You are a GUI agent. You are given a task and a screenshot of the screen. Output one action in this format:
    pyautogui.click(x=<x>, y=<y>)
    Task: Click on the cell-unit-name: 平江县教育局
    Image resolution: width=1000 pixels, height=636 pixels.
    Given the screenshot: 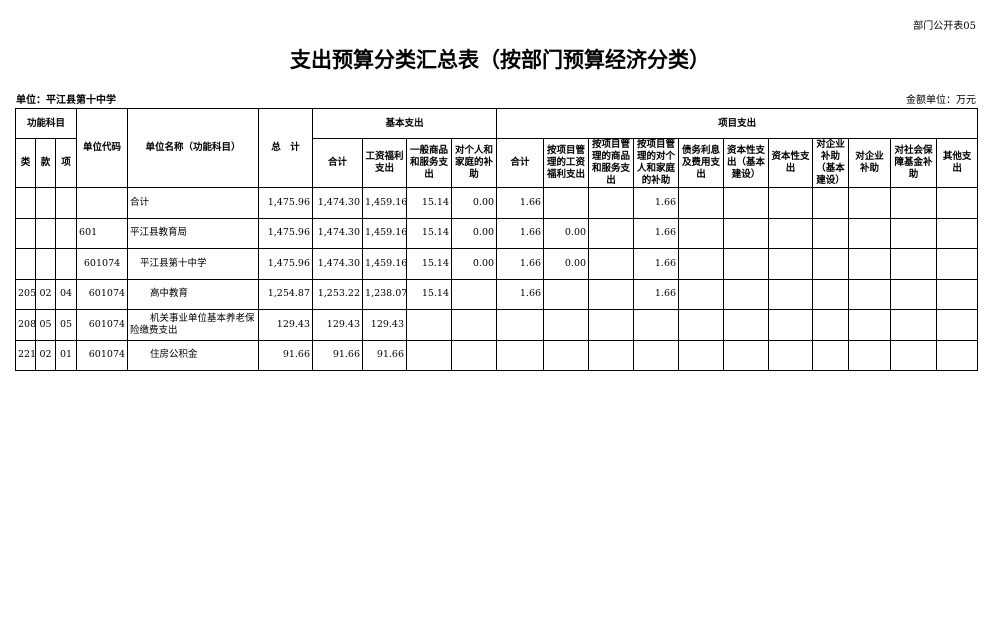 What is the action you would take?
    pyautogui.click(x=193, y=233)
    